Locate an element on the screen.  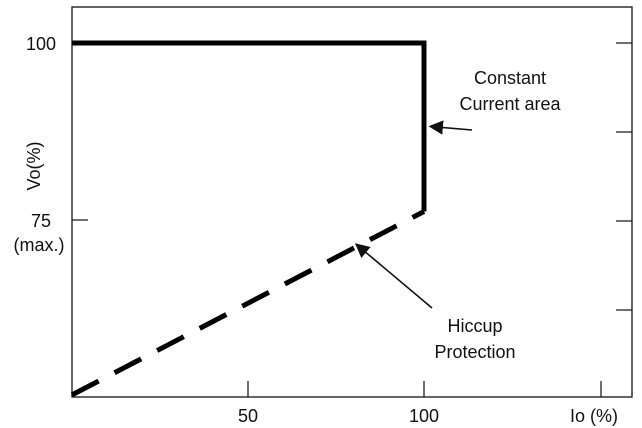
x-axis-title: Io (%) is located at coordinates (594, 416).